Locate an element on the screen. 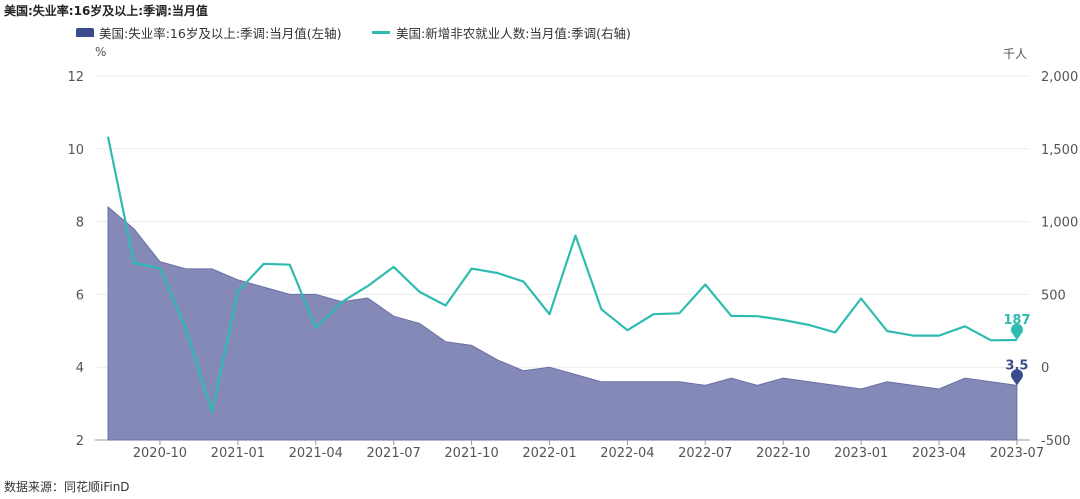 Image resolution: width=1080 pixels, height=499 pixels. right-axis-unit: 千人 is located at coordinates (1015, 54).